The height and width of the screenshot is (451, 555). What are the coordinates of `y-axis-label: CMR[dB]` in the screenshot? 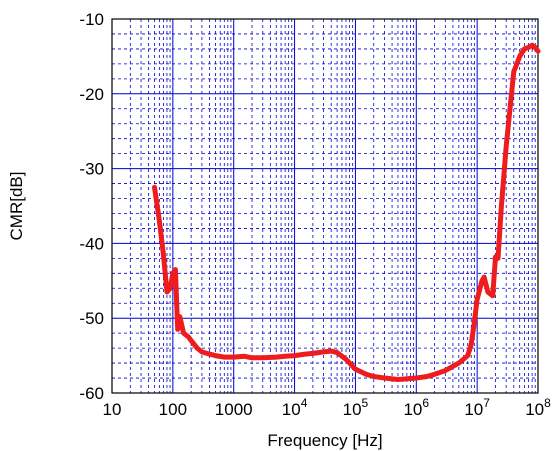 It's located at (16, 206).